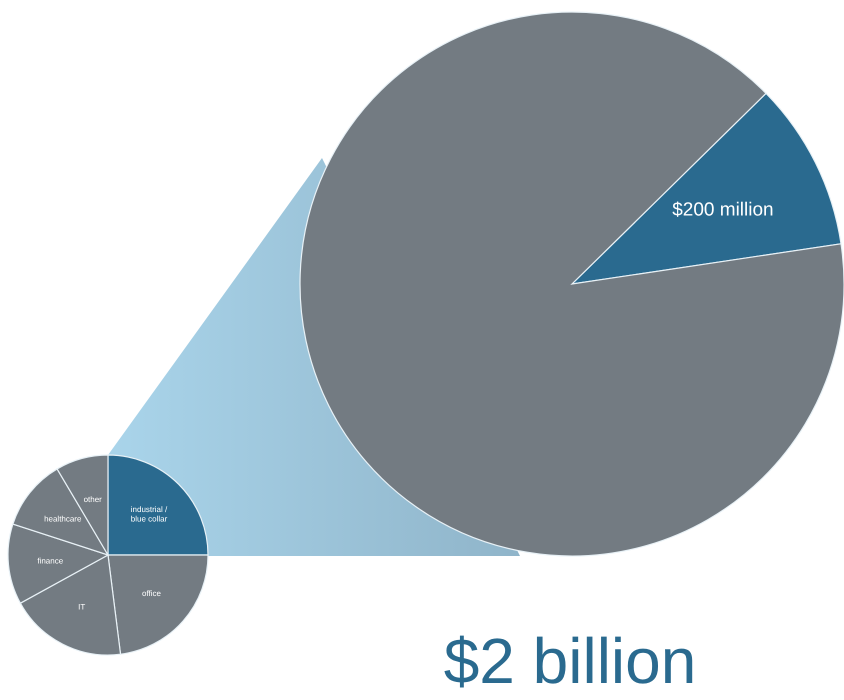  Describe the element at coordinates (570, 661) in the screenshot. I see `text: $2 billion` at that location.